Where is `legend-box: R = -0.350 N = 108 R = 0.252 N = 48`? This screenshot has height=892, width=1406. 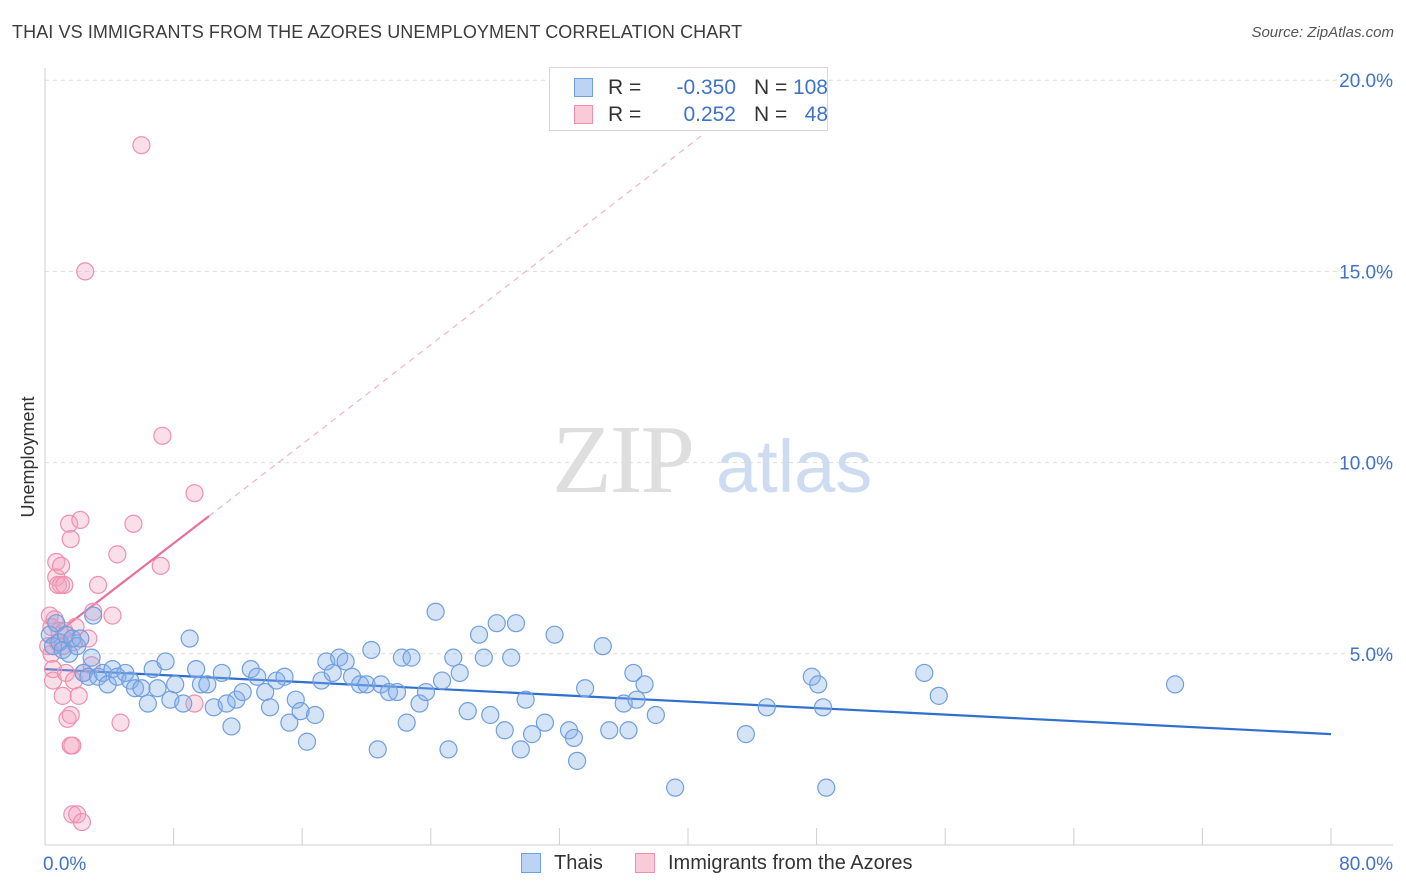
legend-box: R = -0.350 N = 108 R = 0.252 N = 48 is located at coordinates (688, 99).